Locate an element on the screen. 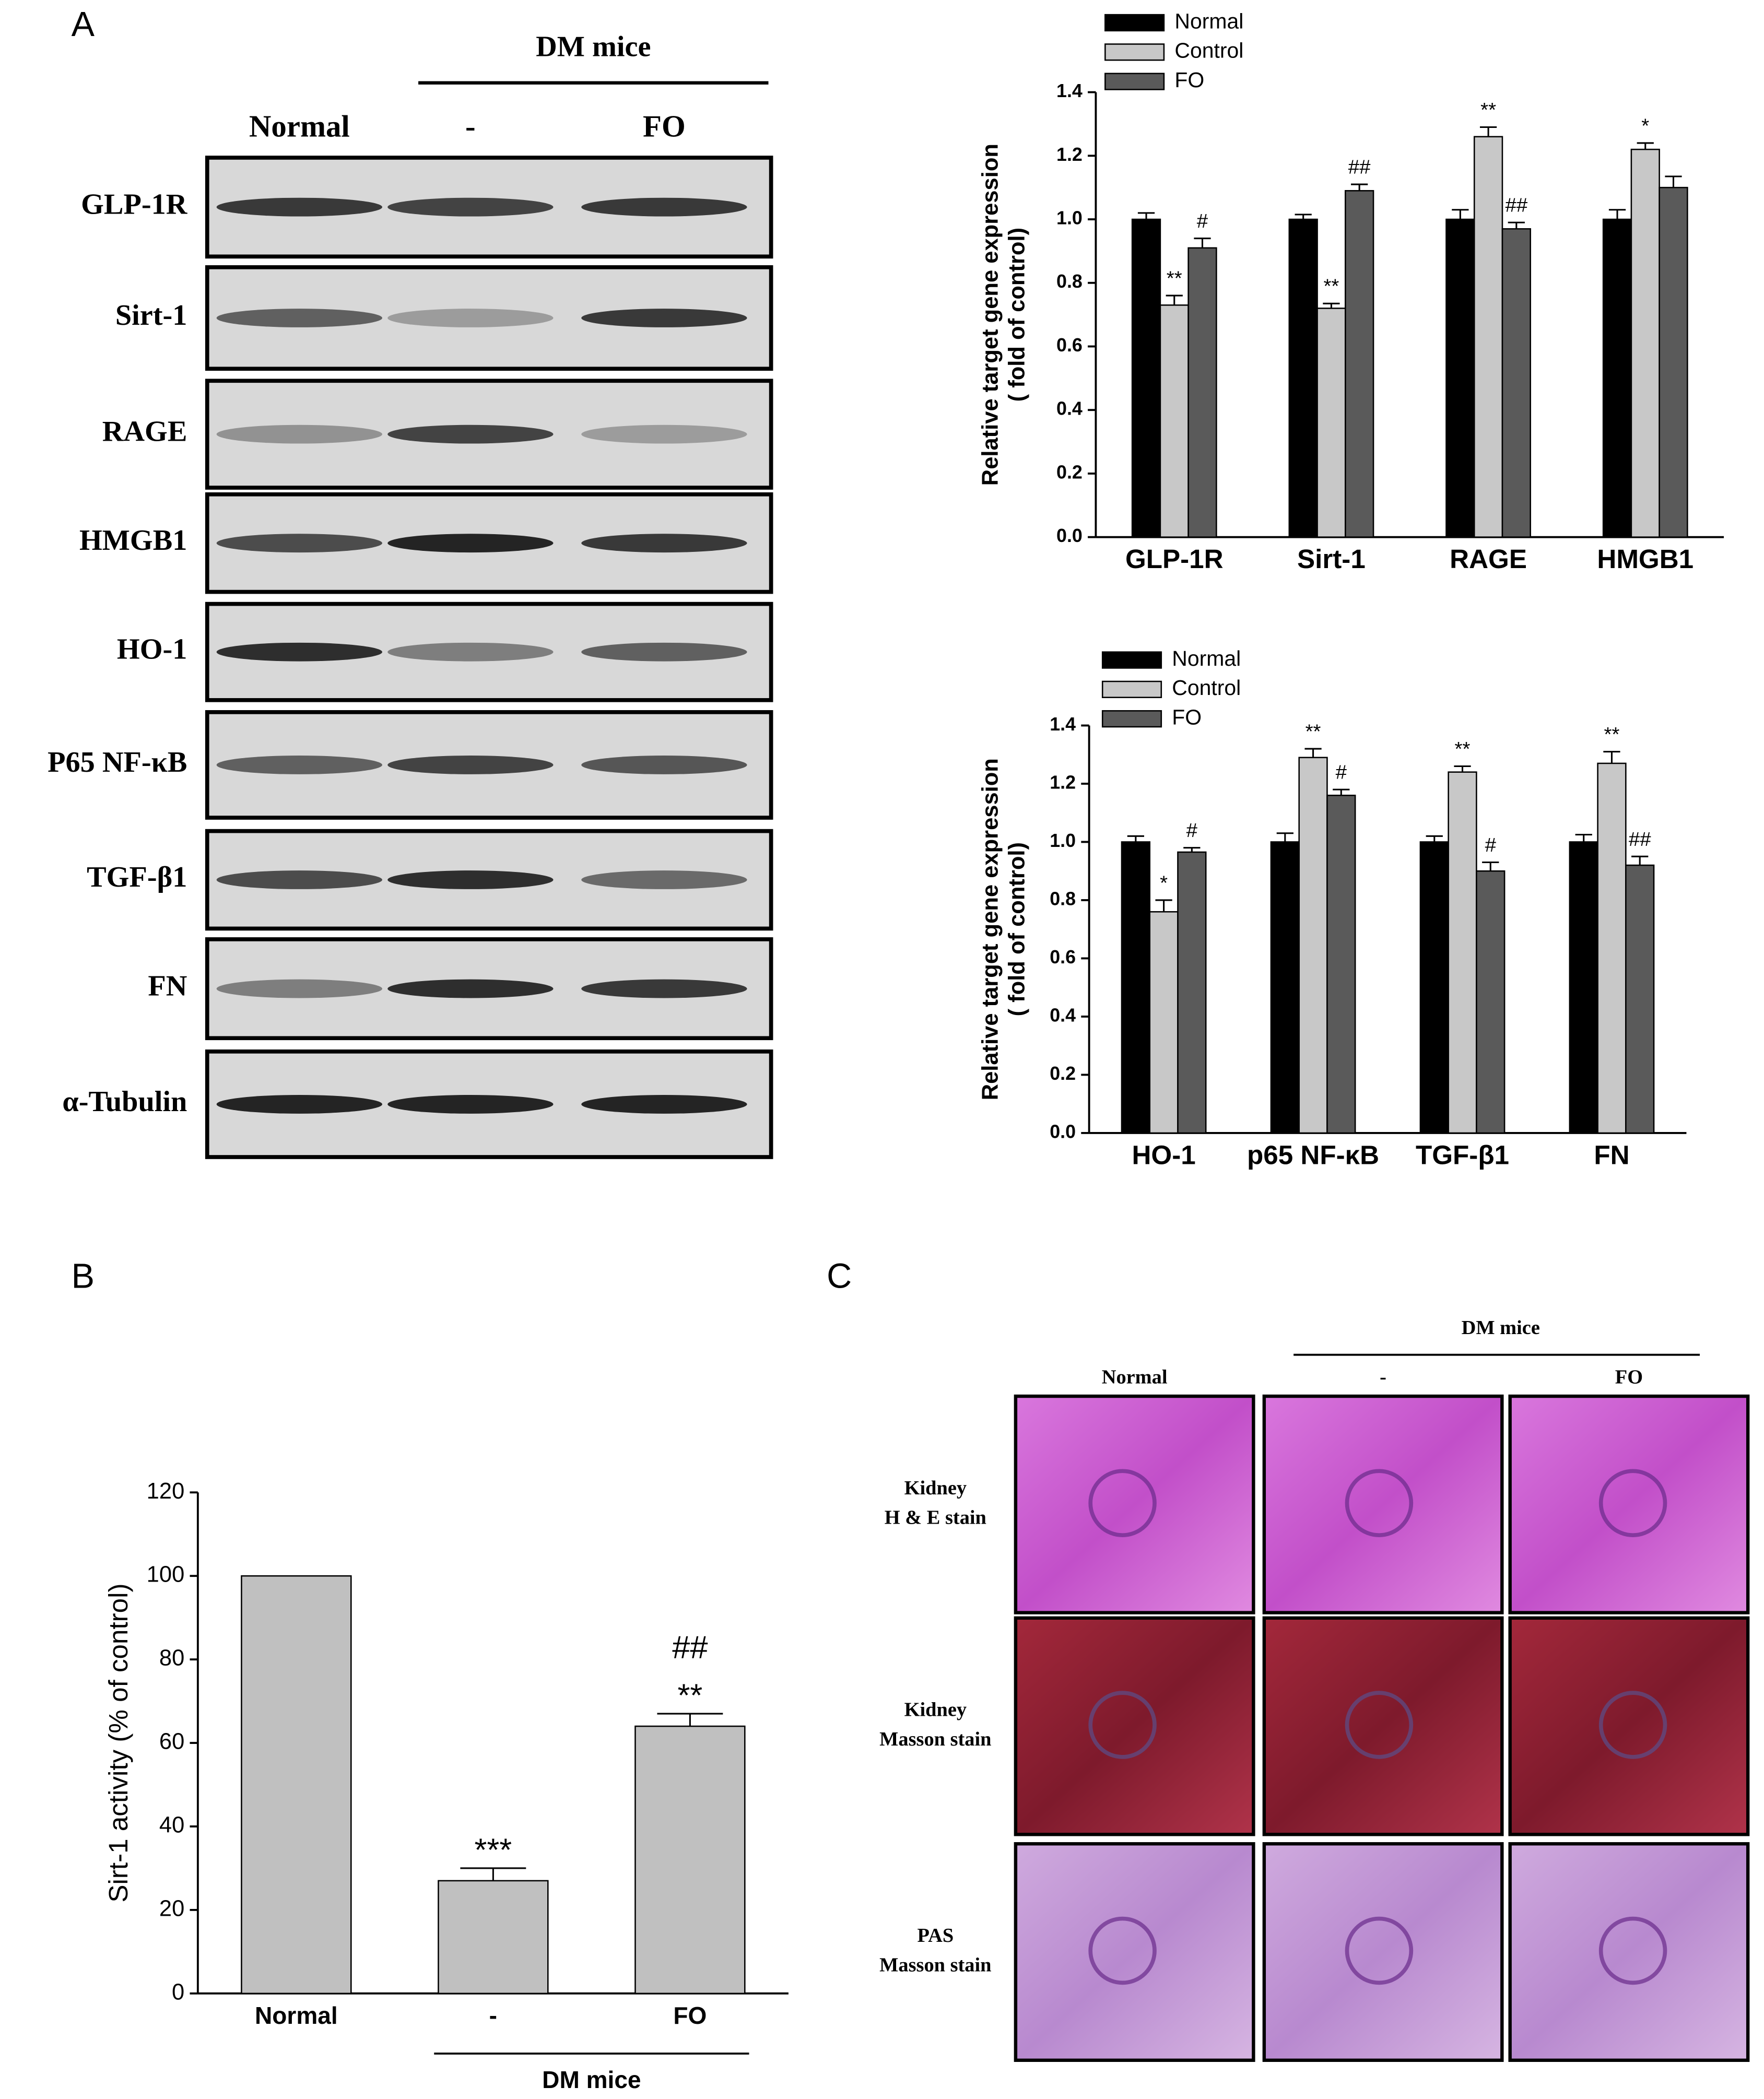 The image size is (1764, 2099). row-label: RAGE is located at coordinates (144, 432).